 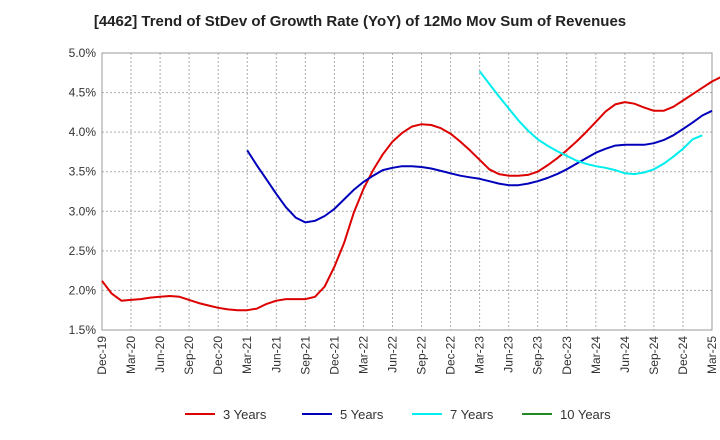 What do you see at coordinates (83, 290) in the screenshot?
I see `y-tick-label: 2.0%` at bounding box center [83, 290].